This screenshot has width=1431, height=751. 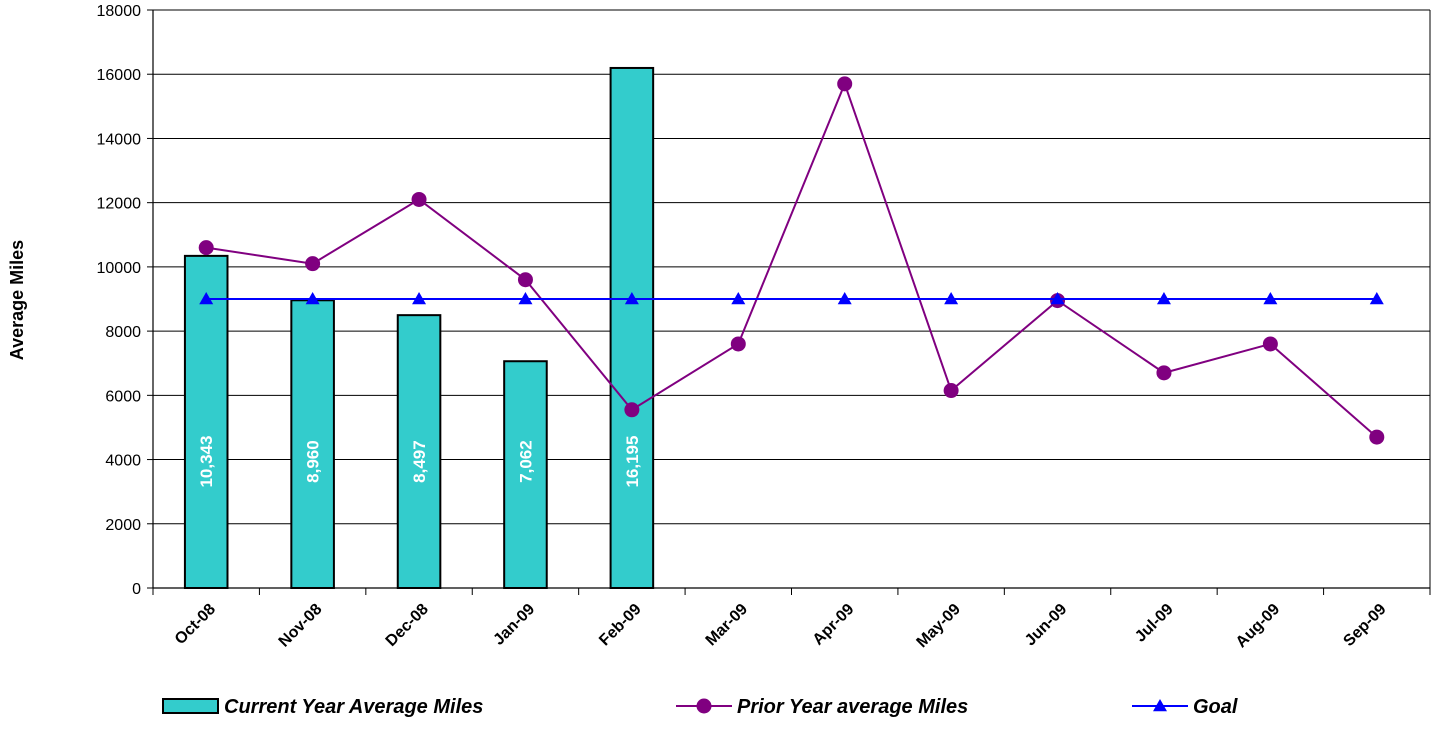 I want to click on y-tick-label: 8000, so click(x=123, y=332).